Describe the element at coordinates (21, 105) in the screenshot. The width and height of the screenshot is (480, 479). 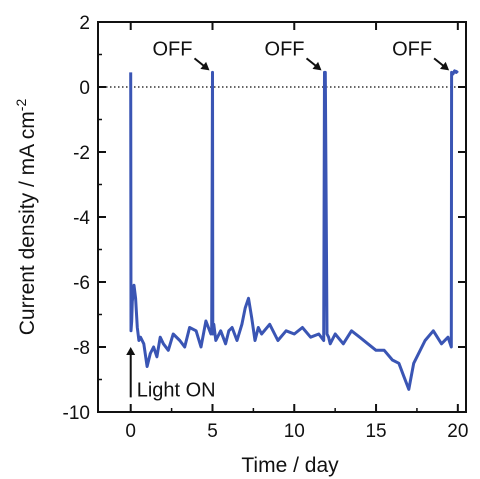
I see `y-axis-title-superscript: -2` at that location.